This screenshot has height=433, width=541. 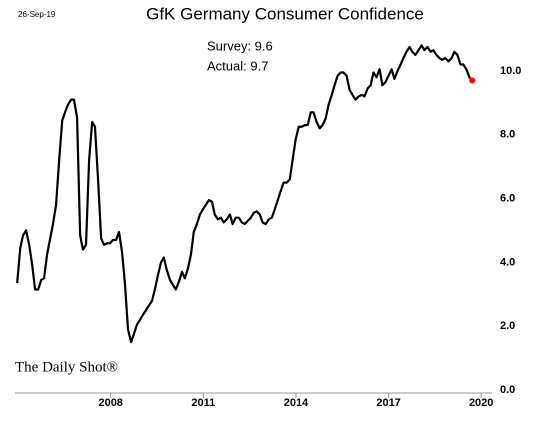 What do you see at coordinates (507, 198) in the screenshot?
I see `y-tick-label: 6.0` at bounding box center [507, 198].